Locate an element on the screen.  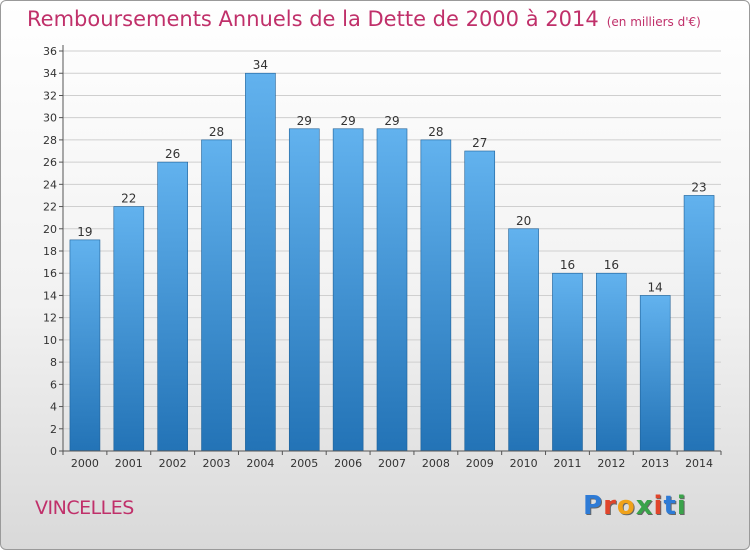
value-label-2010: 20 is located at coordinates (523, 221).